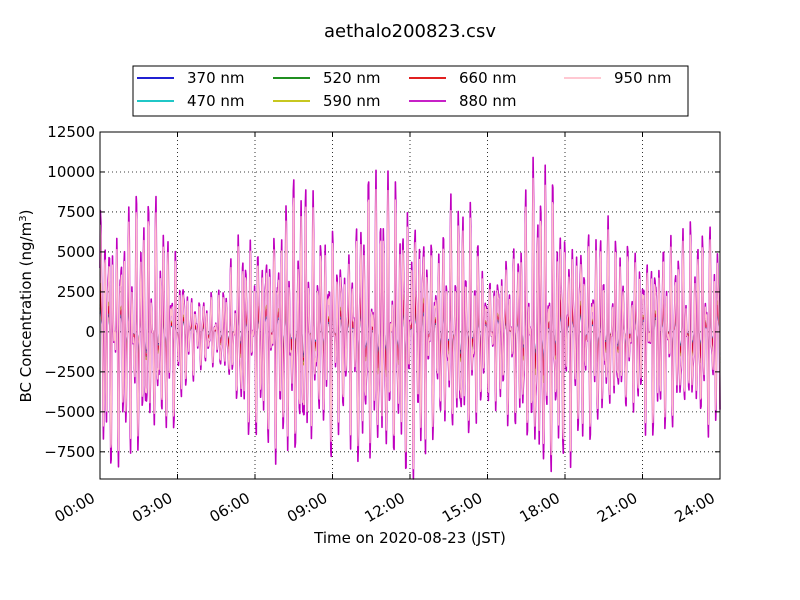 This screenshot has width=800, height=600. I want to click on legend-label: 590 nm, so click(352, 101).